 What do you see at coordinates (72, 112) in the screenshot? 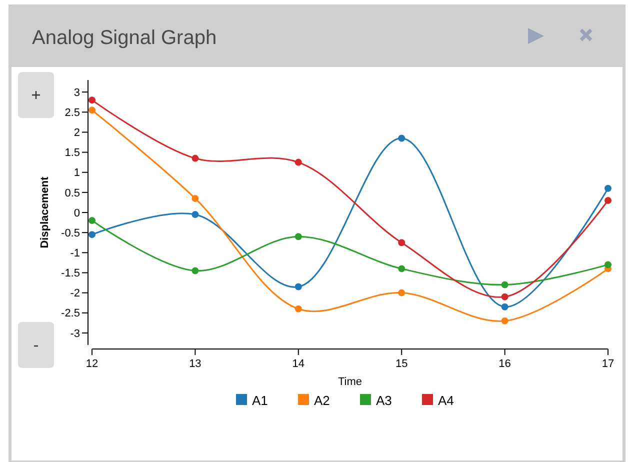
I see `y-tick-label: 2.5` at bounding box center [72, 112].